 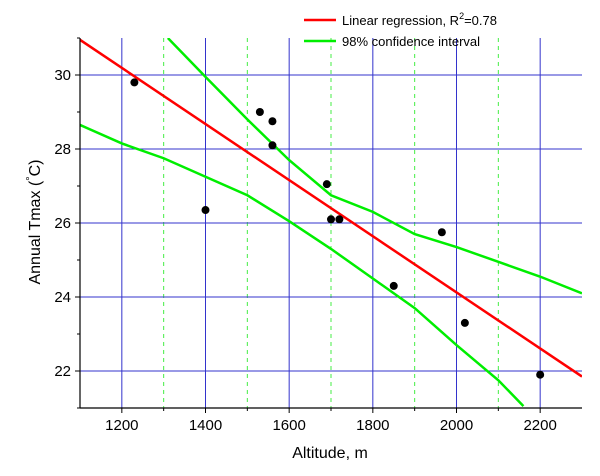 What do you see at coordinates (205, 425) in the screenshot?
I see `x-tick-label: 1400` at bounding box center [205, 425].